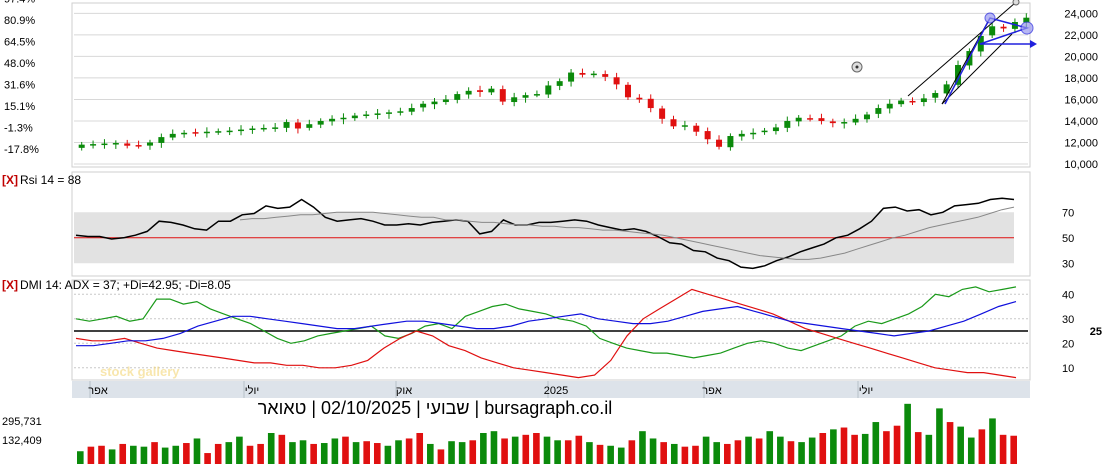 The width and height of the screenshot is (1105, 469). Describe the element at coordinates (1081, 165) in the screenshot. I see `price-axis-label: 10,000` at that location.